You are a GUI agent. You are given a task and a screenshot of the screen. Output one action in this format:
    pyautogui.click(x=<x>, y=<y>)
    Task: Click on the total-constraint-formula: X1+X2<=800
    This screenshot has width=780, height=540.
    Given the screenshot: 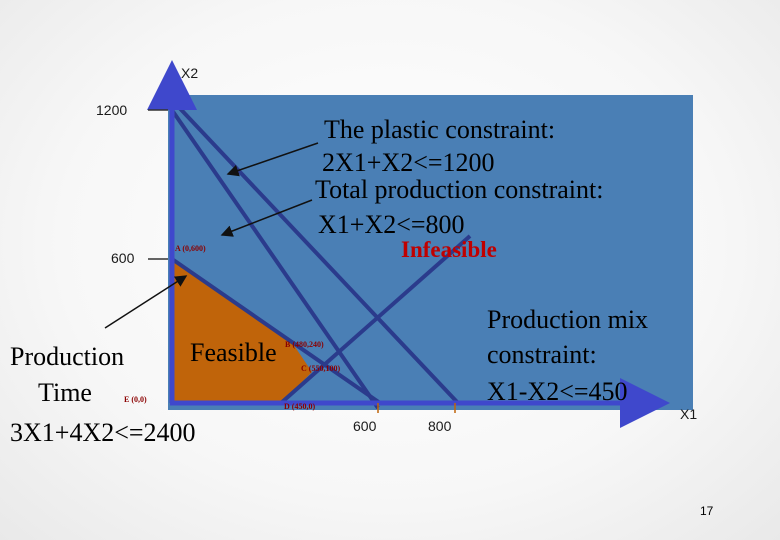 What is the action you would take?
    pyautogui.click(x=391, y=224)
    